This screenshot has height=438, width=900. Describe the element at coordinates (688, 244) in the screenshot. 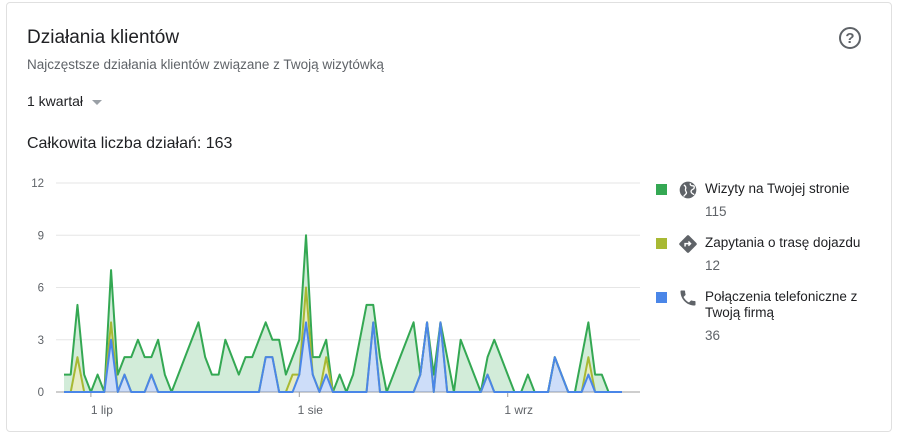

I see `directions-icon` at that location.